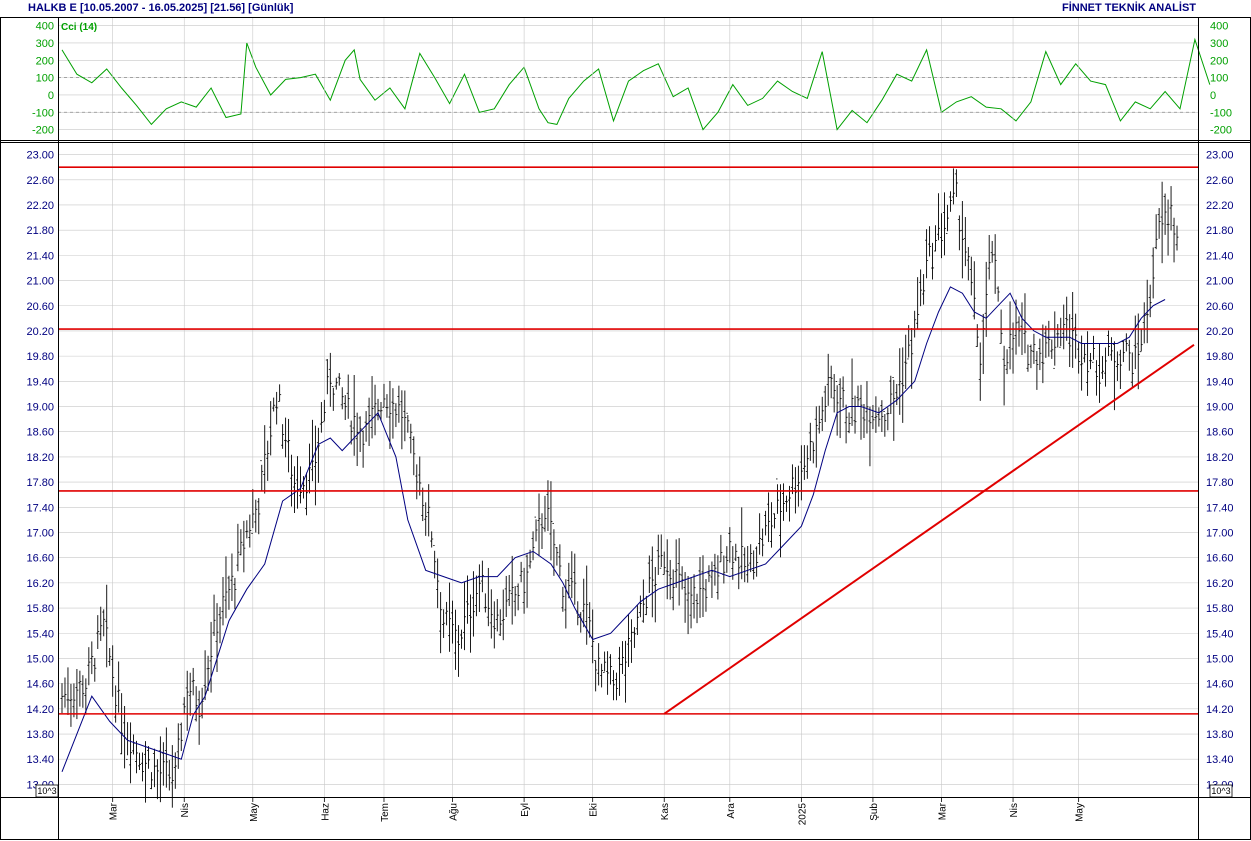 This screenshot has width=1251, height=841. What do you see at coordinates (1219, 27) in the screenshot?
I see `cci-tick-label-right: 400` at bounding box center [1219, 27].